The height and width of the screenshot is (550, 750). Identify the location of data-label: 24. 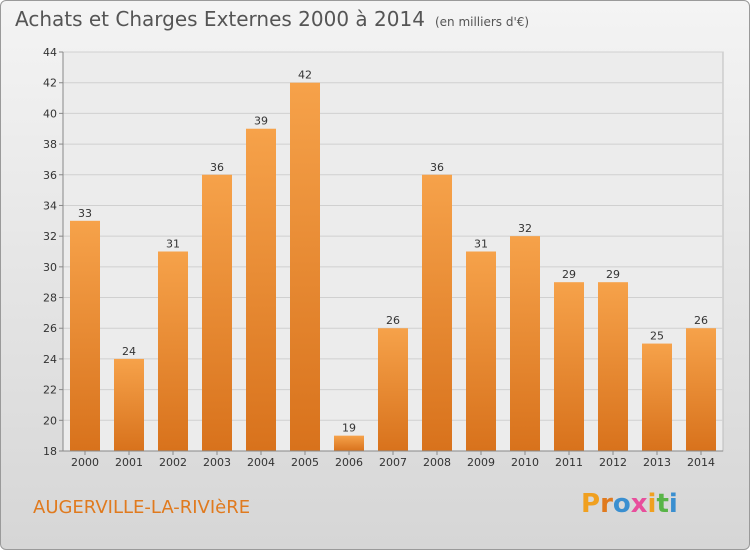
(129, 351).